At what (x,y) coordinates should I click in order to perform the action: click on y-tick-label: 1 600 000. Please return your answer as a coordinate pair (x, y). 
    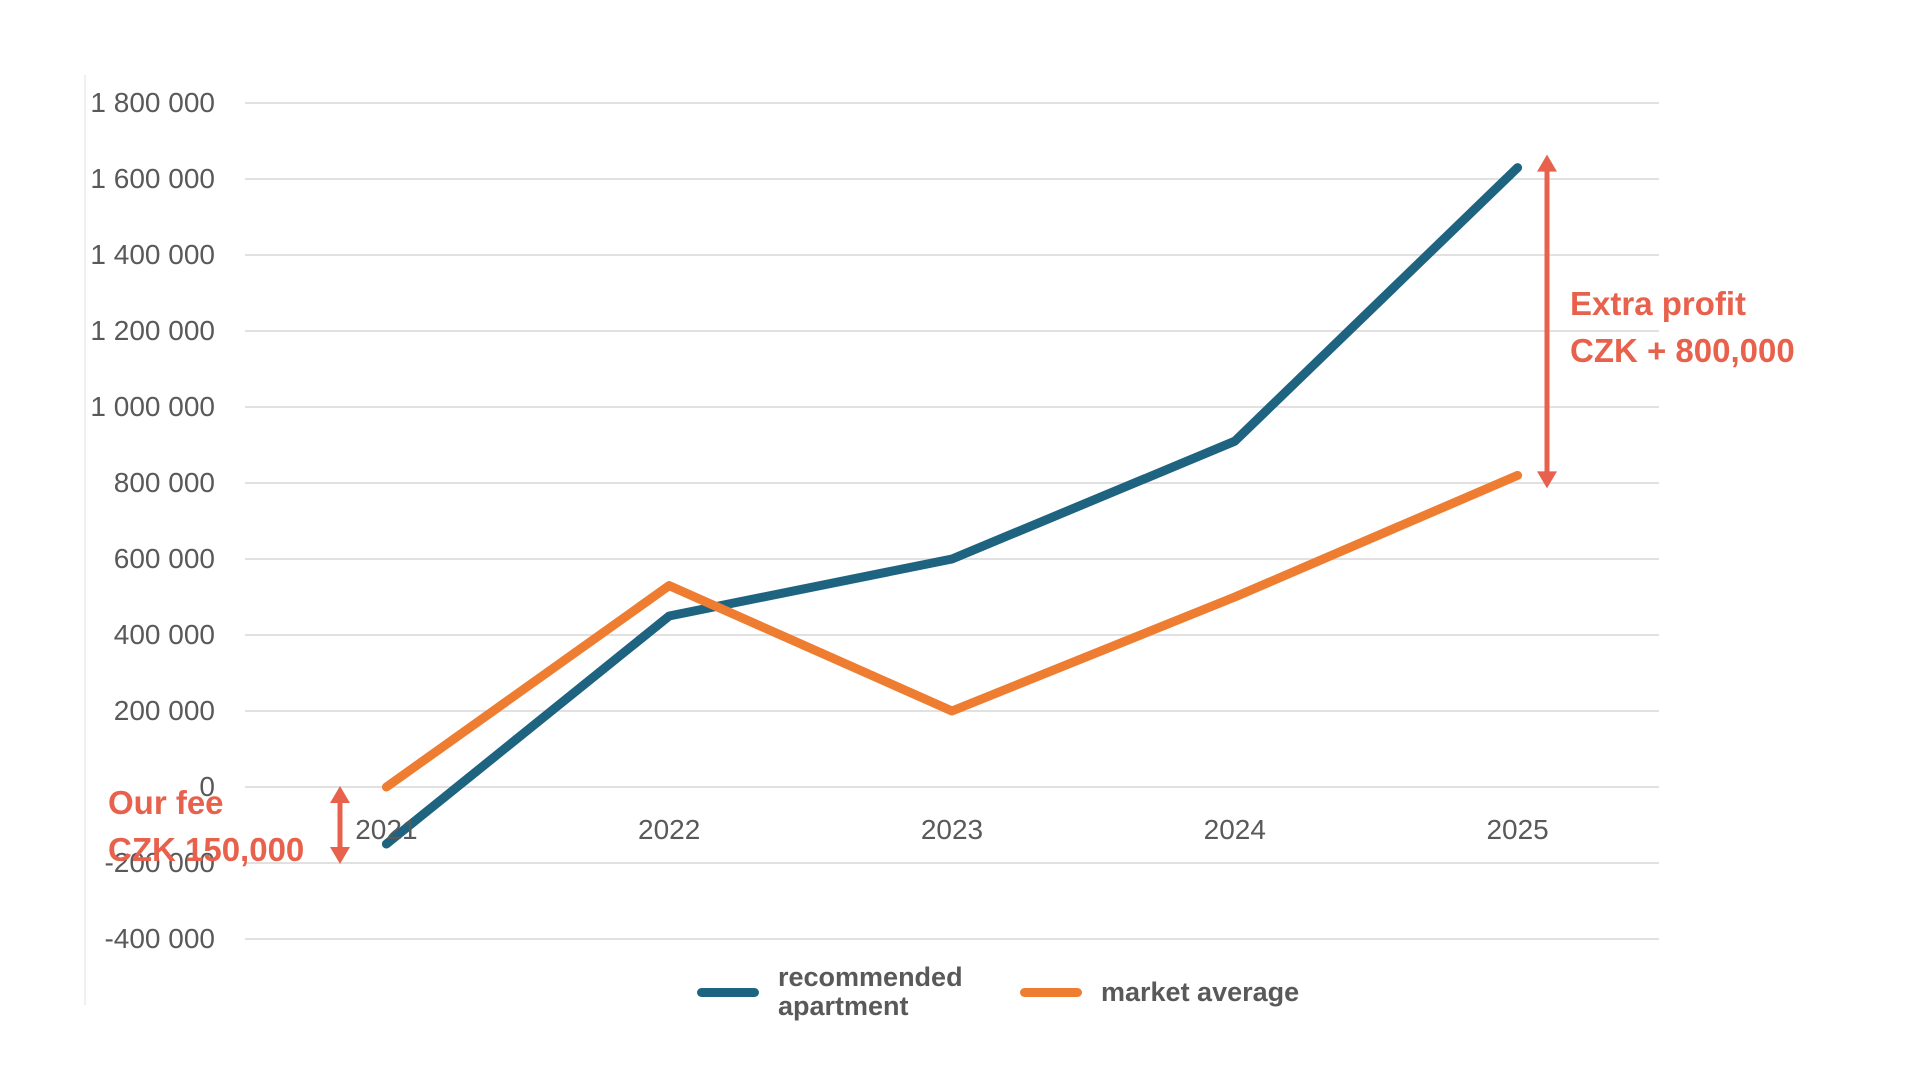
    Looking at the image, I should click on (152, 178).